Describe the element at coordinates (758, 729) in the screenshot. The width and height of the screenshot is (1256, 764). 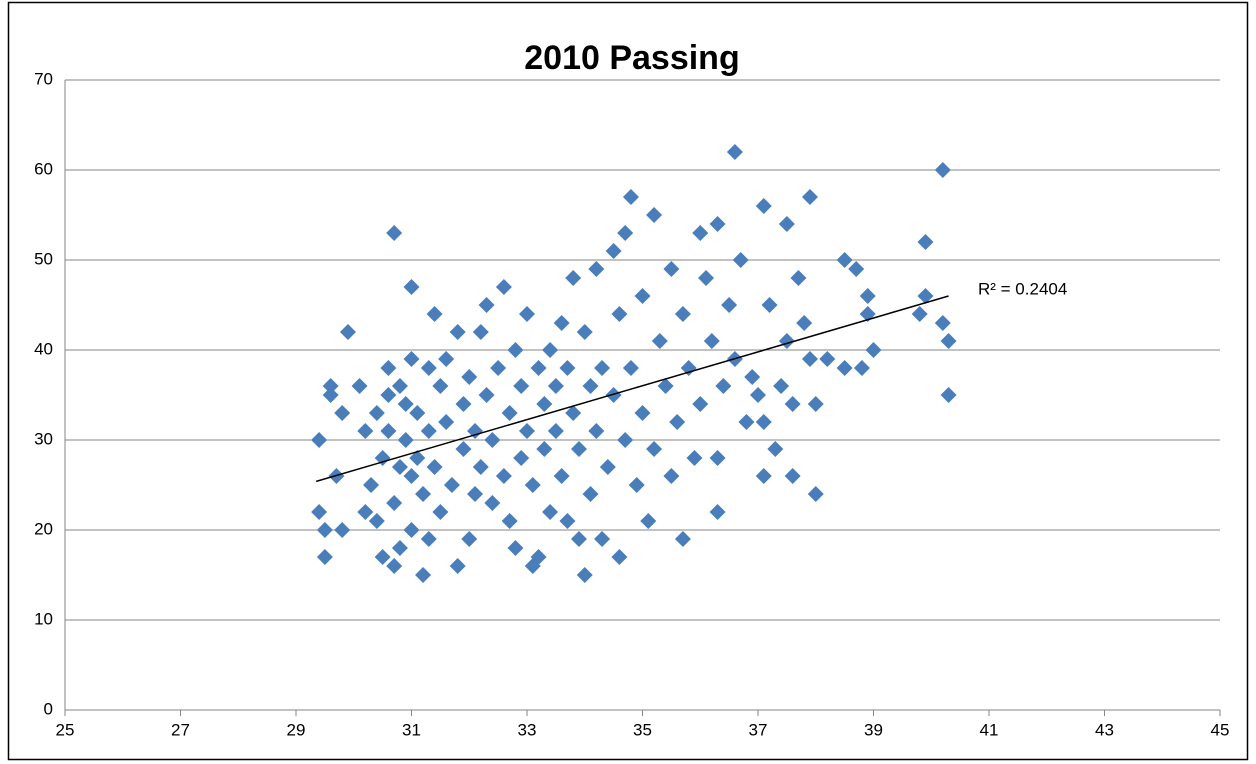
I see `x-tick-label: 37` at that location.